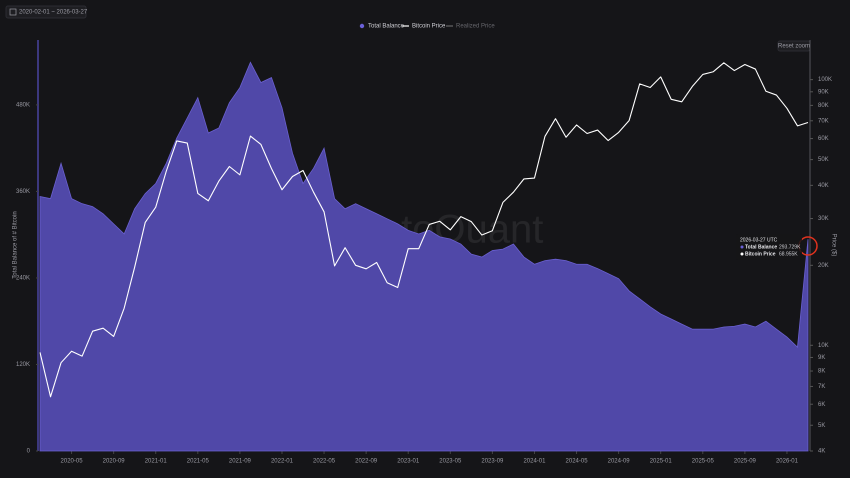 This screenshot has height=478, width=850. What do you see at coordinates (823, 106) in the screenshot?
I see `y2-tick-label: 80K` at bounding box center [823, 106].